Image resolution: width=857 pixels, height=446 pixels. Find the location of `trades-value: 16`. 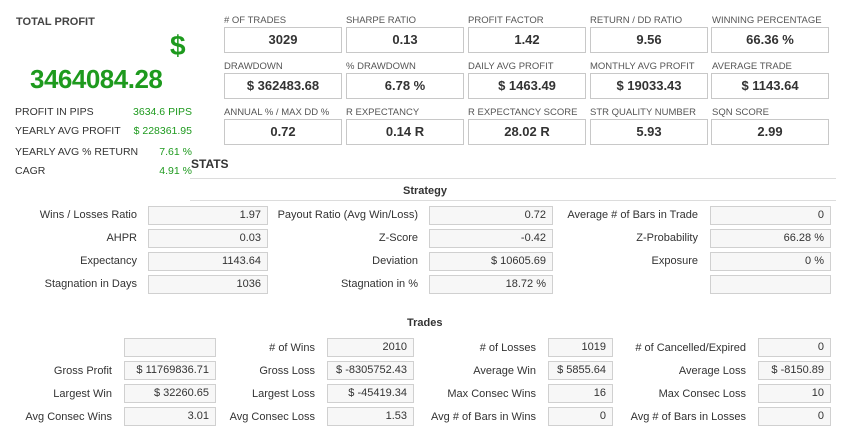

trades-value: 16 is located at coordinates (580, 393).